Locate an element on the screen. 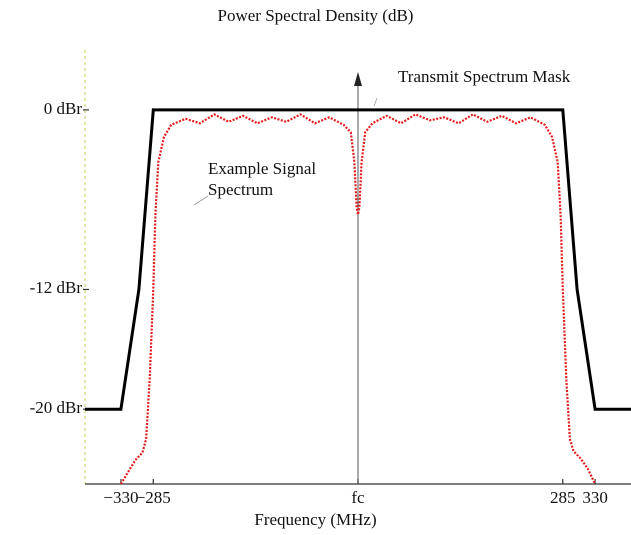 The width and height of the screenshot is (631, 535). y-tick-label: 0 dBr is located at coordinates (62, 108).